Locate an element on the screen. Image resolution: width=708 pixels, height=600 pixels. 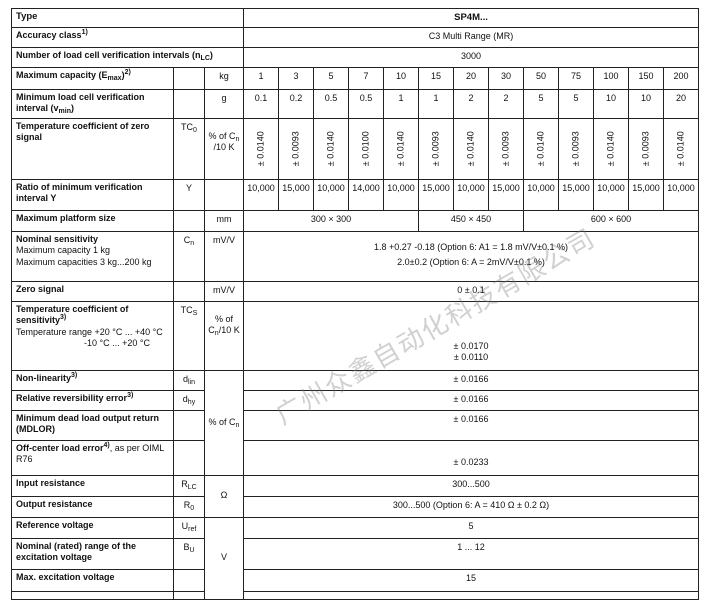
text: B is located at coordinates (186, 546).